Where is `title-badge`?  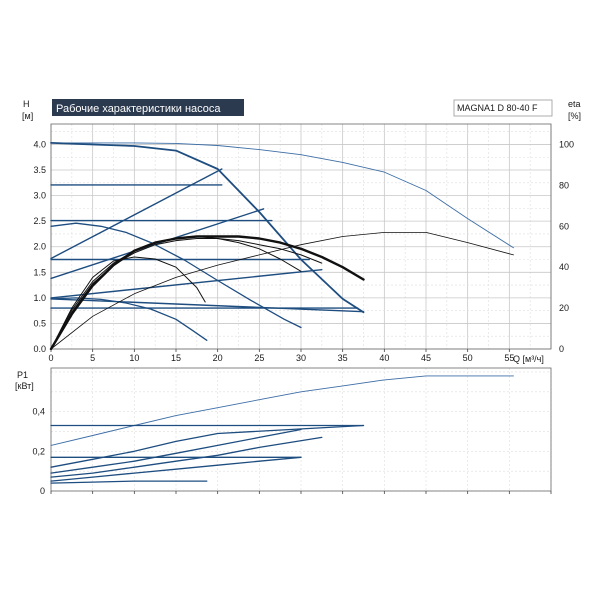 title-badge is located at coordinates (148, 107).